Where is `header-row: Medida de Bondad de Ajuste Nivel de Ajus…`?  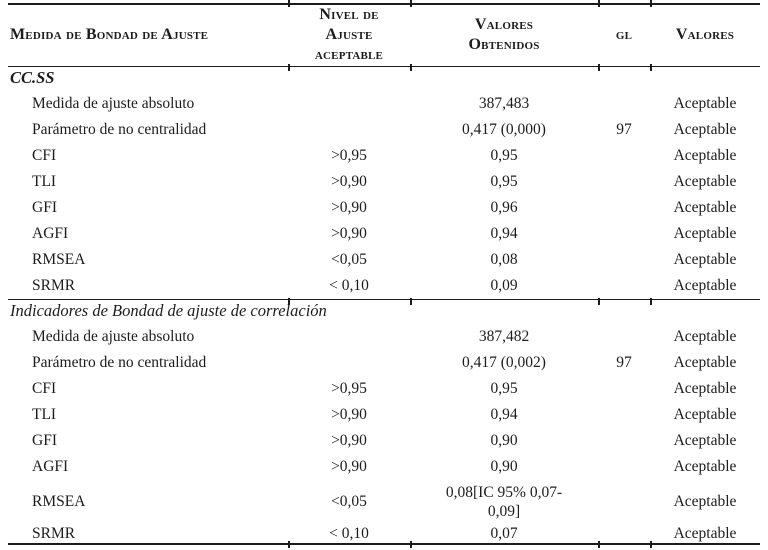
header-row: Medida de Bondad de Ajuste Nivel de Ajus… is located at coordinates (384, 35).